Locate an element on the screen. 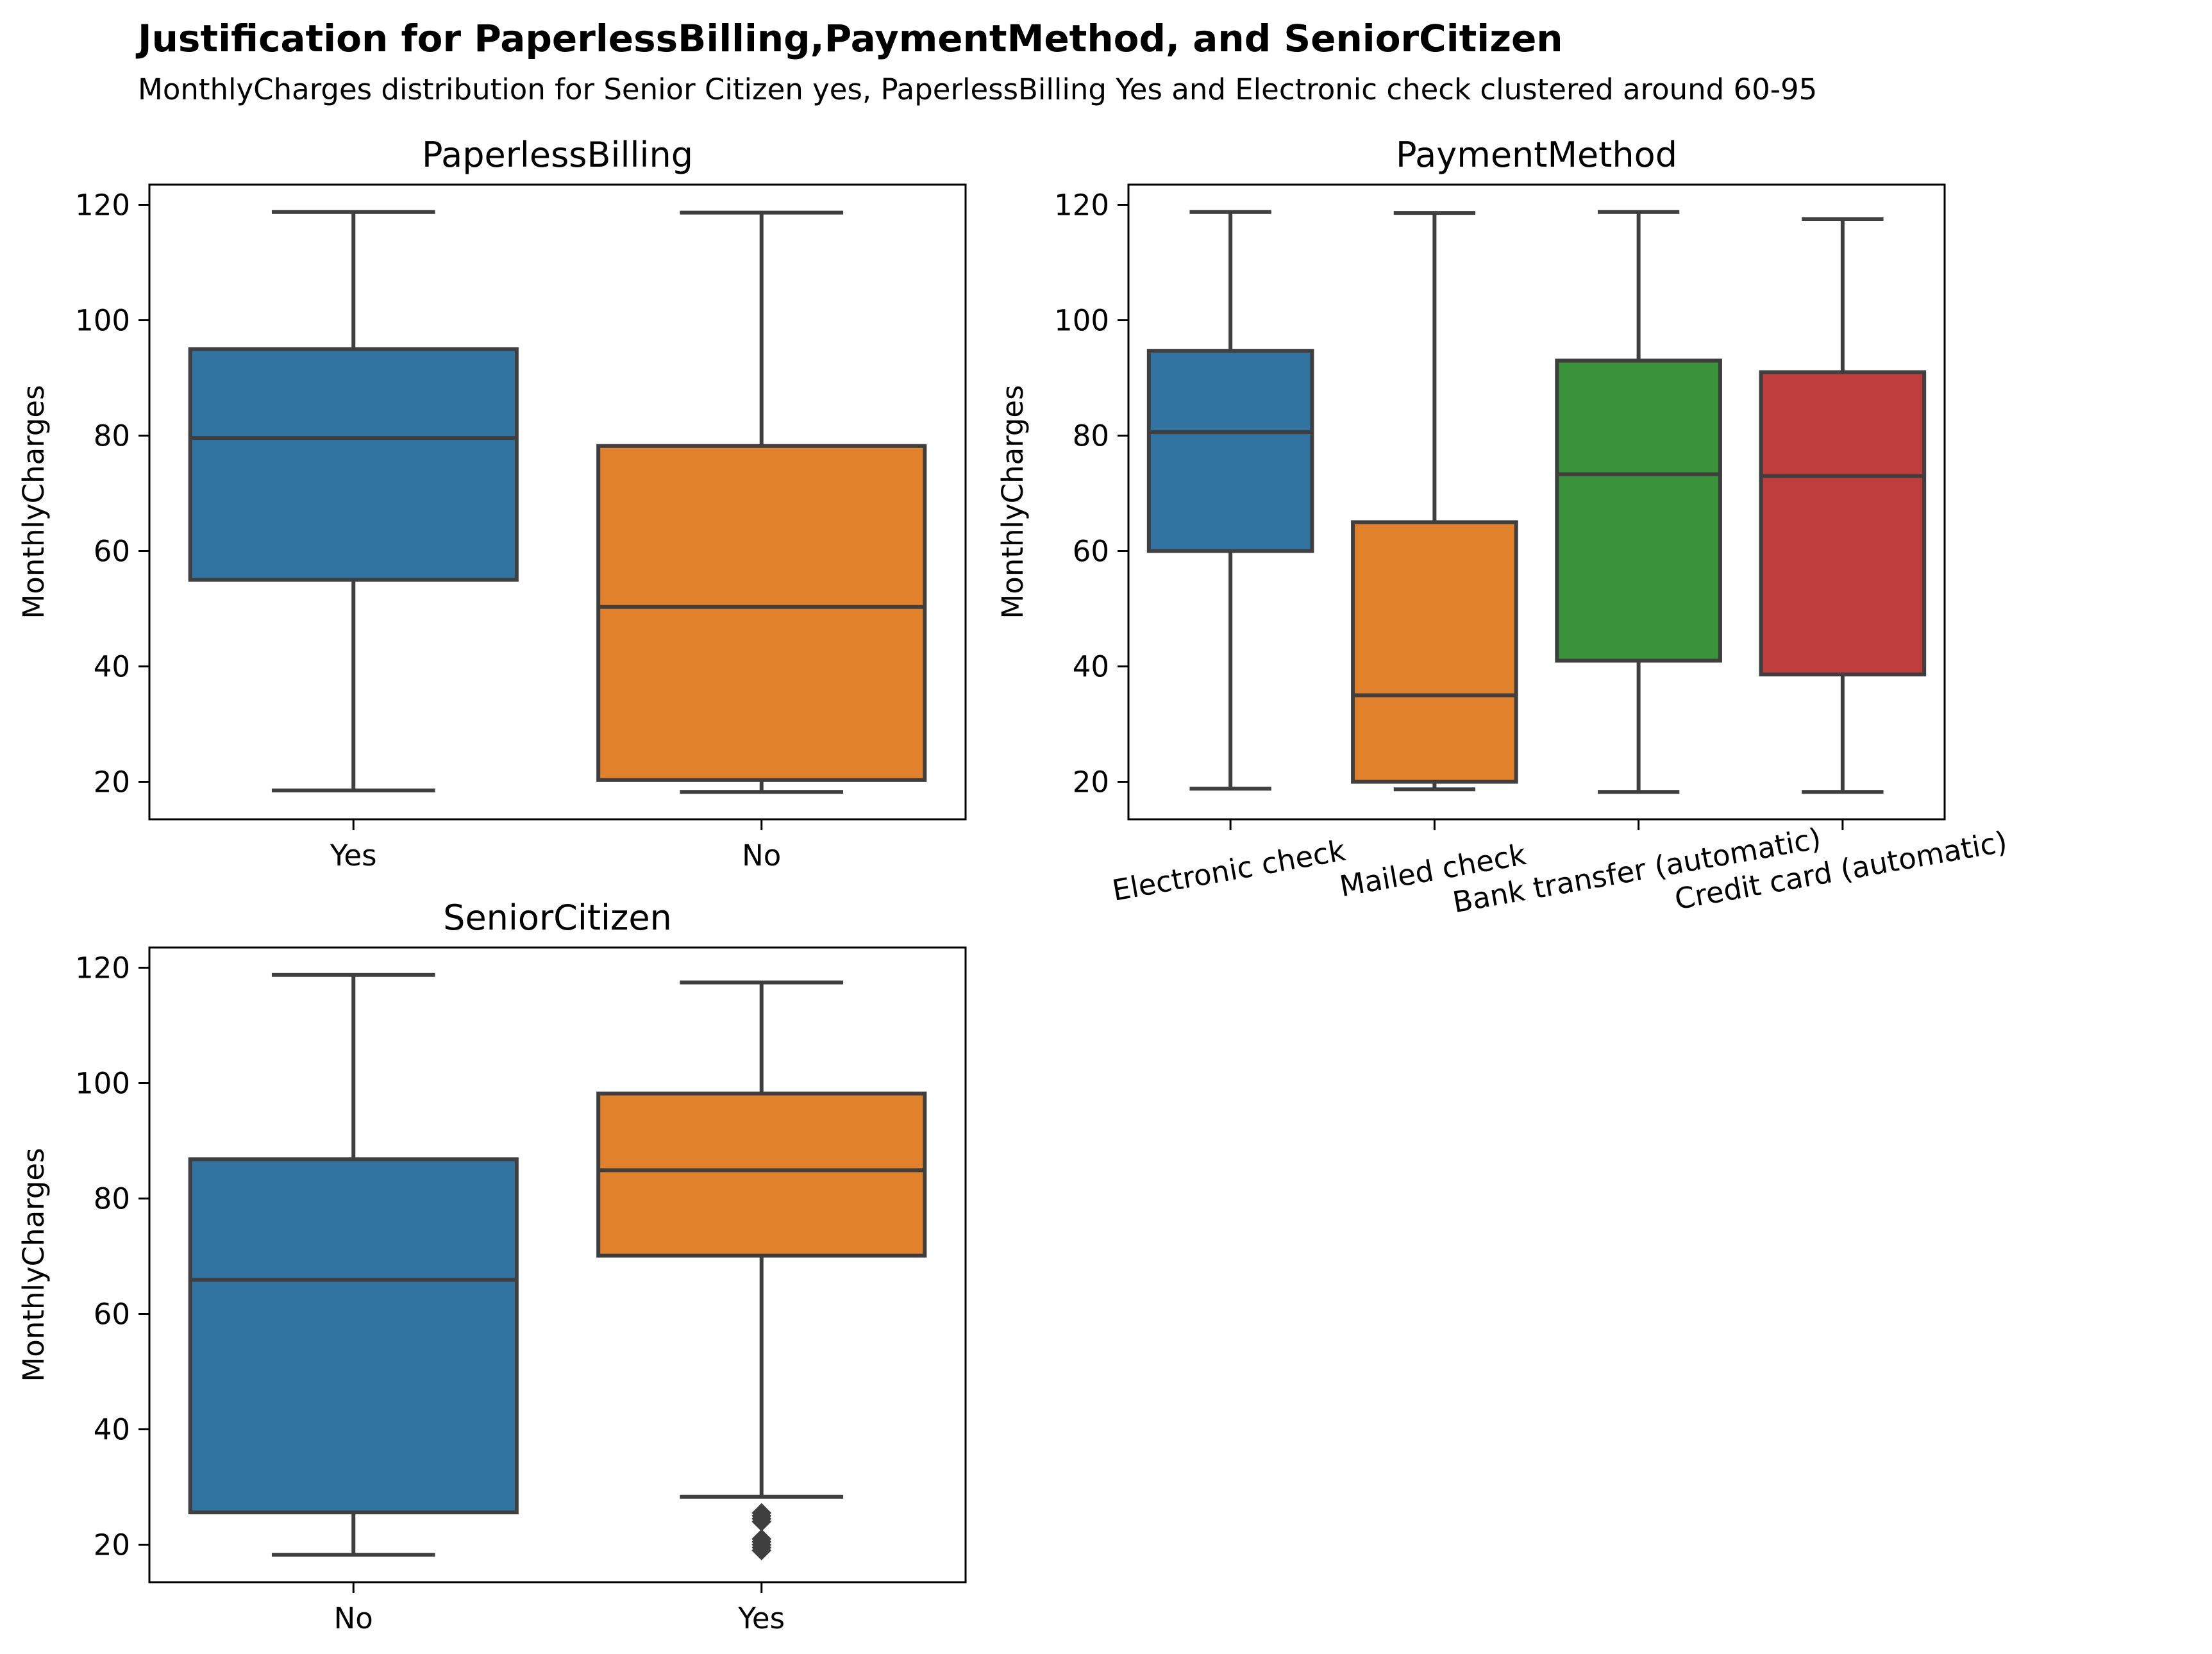 Image resolution: width=2212 pixels, height=1654 pixels. box-bank-transfer-automatic- is located at coordinates (1638, 502).